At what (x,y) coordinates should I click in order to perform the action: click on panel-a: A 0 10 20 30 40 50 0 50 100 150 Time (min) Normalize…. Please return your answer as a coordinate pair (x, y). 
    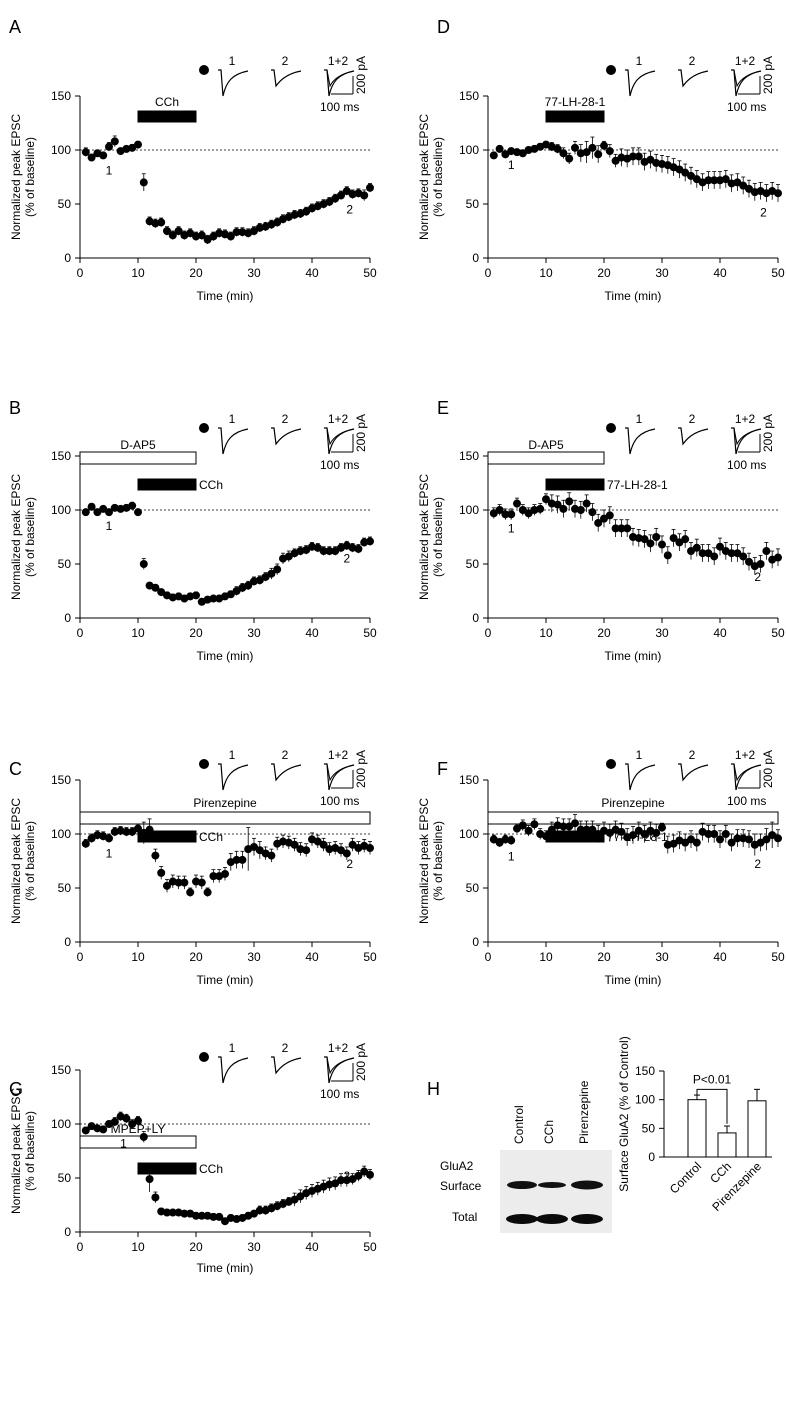
    Looking at the image, I should click on (193, 160).